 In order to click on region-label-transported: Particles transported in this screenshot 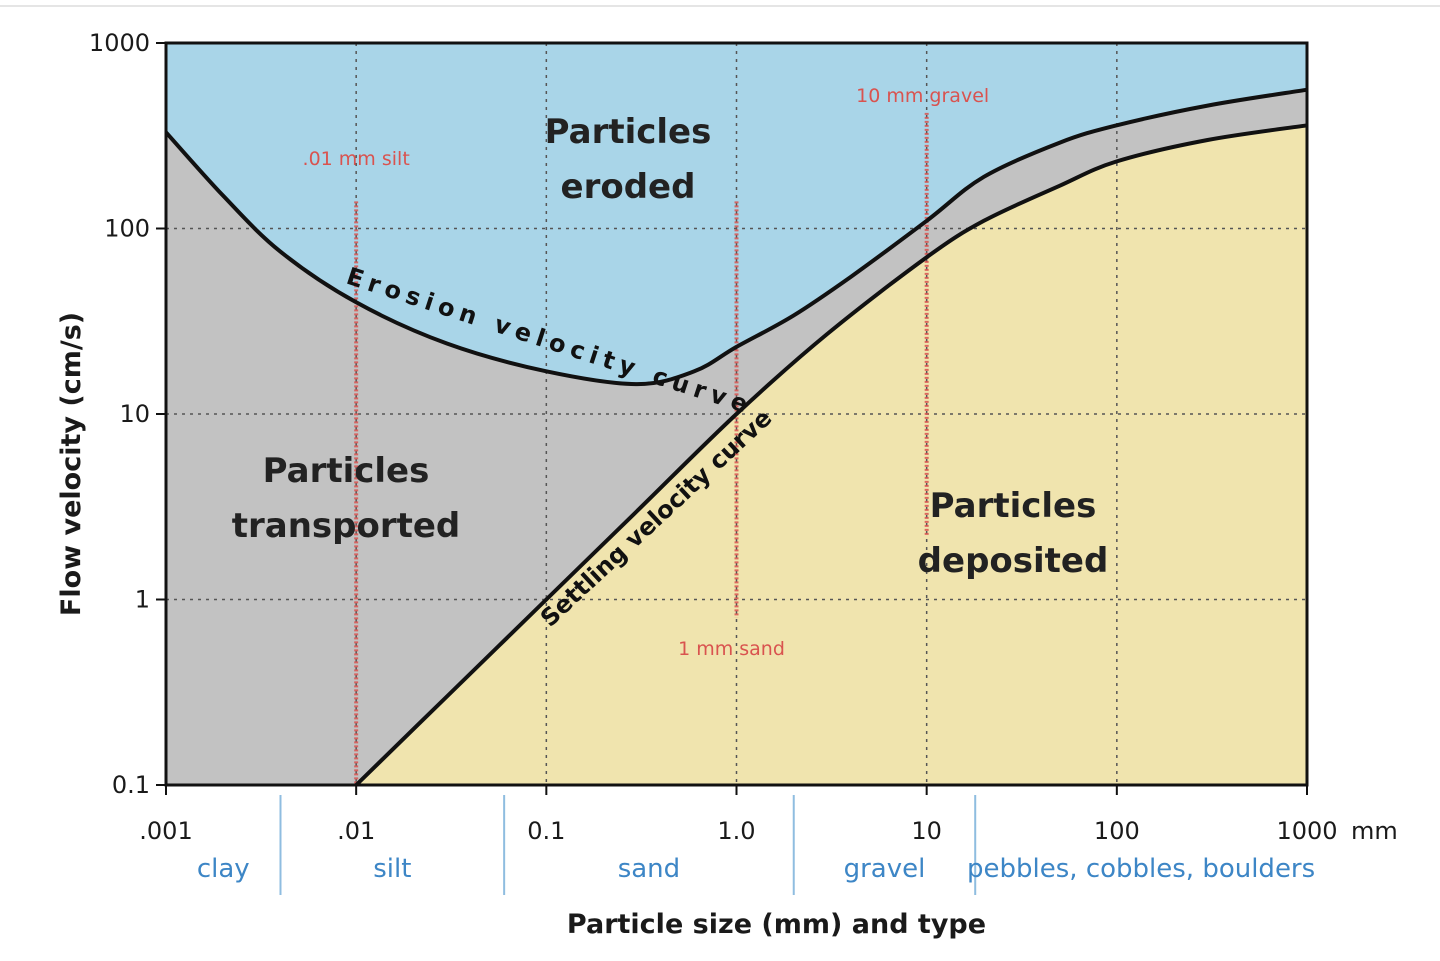, I will do `click(346, 498)`.